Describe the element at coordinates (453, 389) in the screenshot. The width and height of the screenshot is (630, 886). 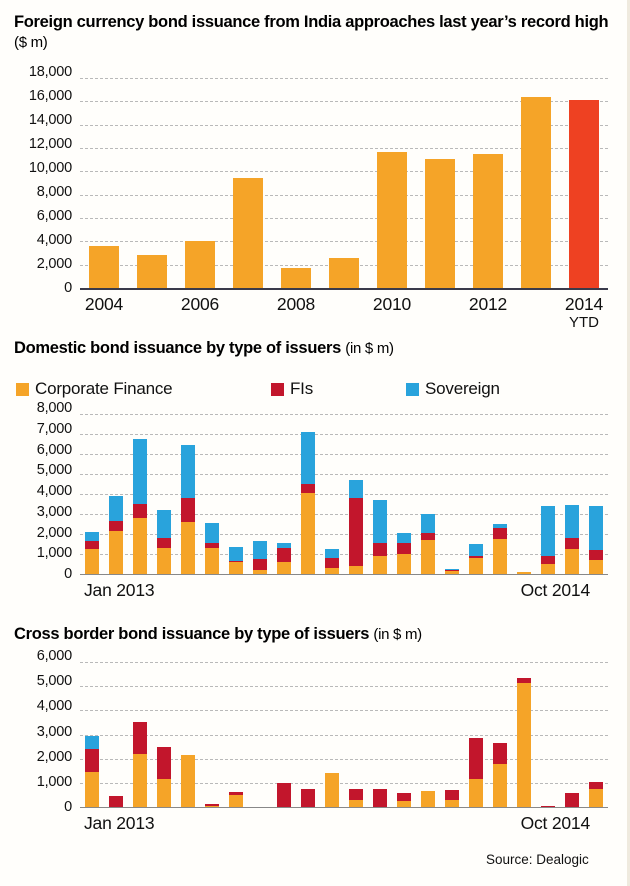
I see `legend-item-sovereign: Sovereign` at that location.